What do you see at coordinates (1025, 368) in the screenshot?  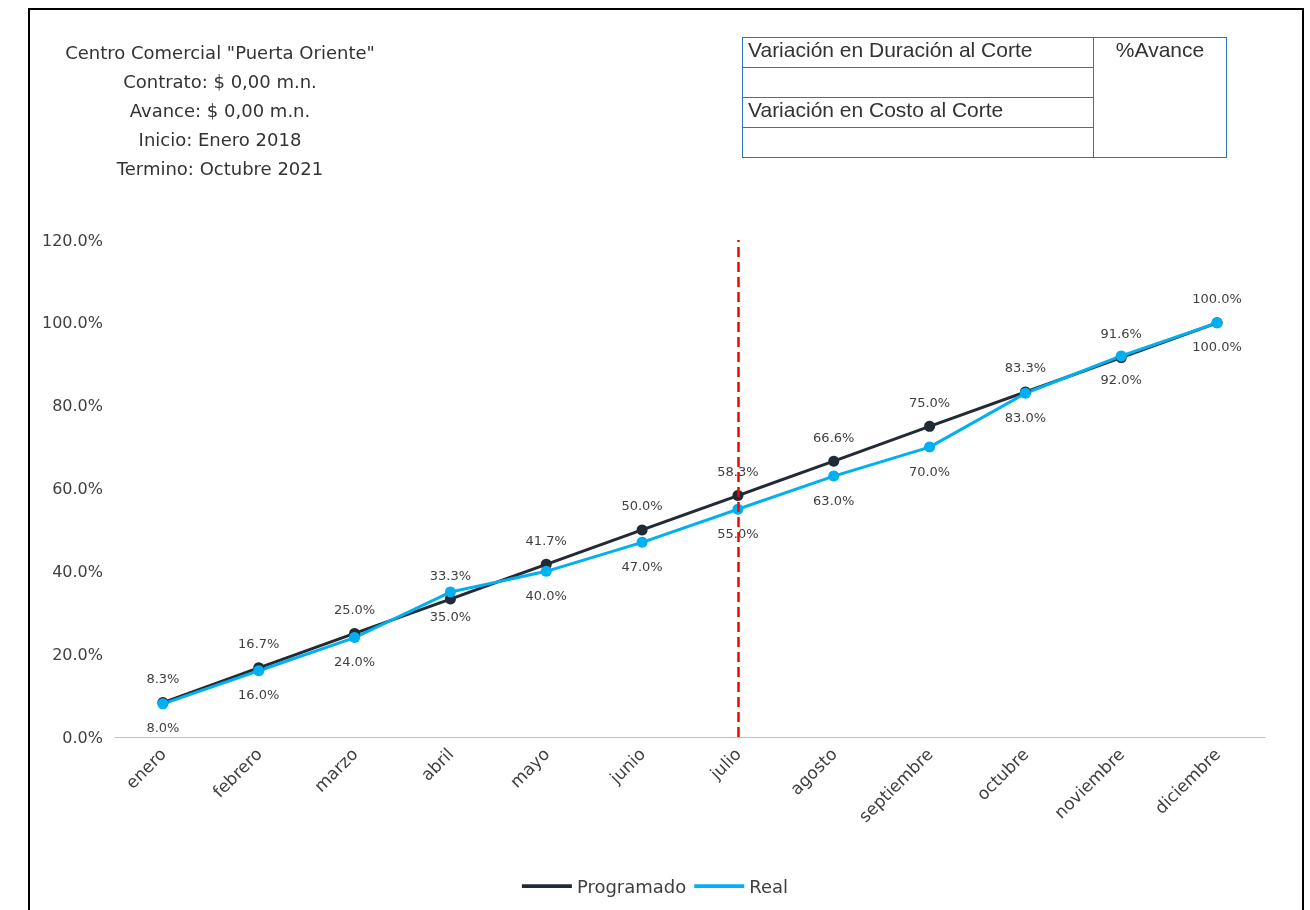 I see `data-label: 83.3%` at bounding box center [1025, 368].